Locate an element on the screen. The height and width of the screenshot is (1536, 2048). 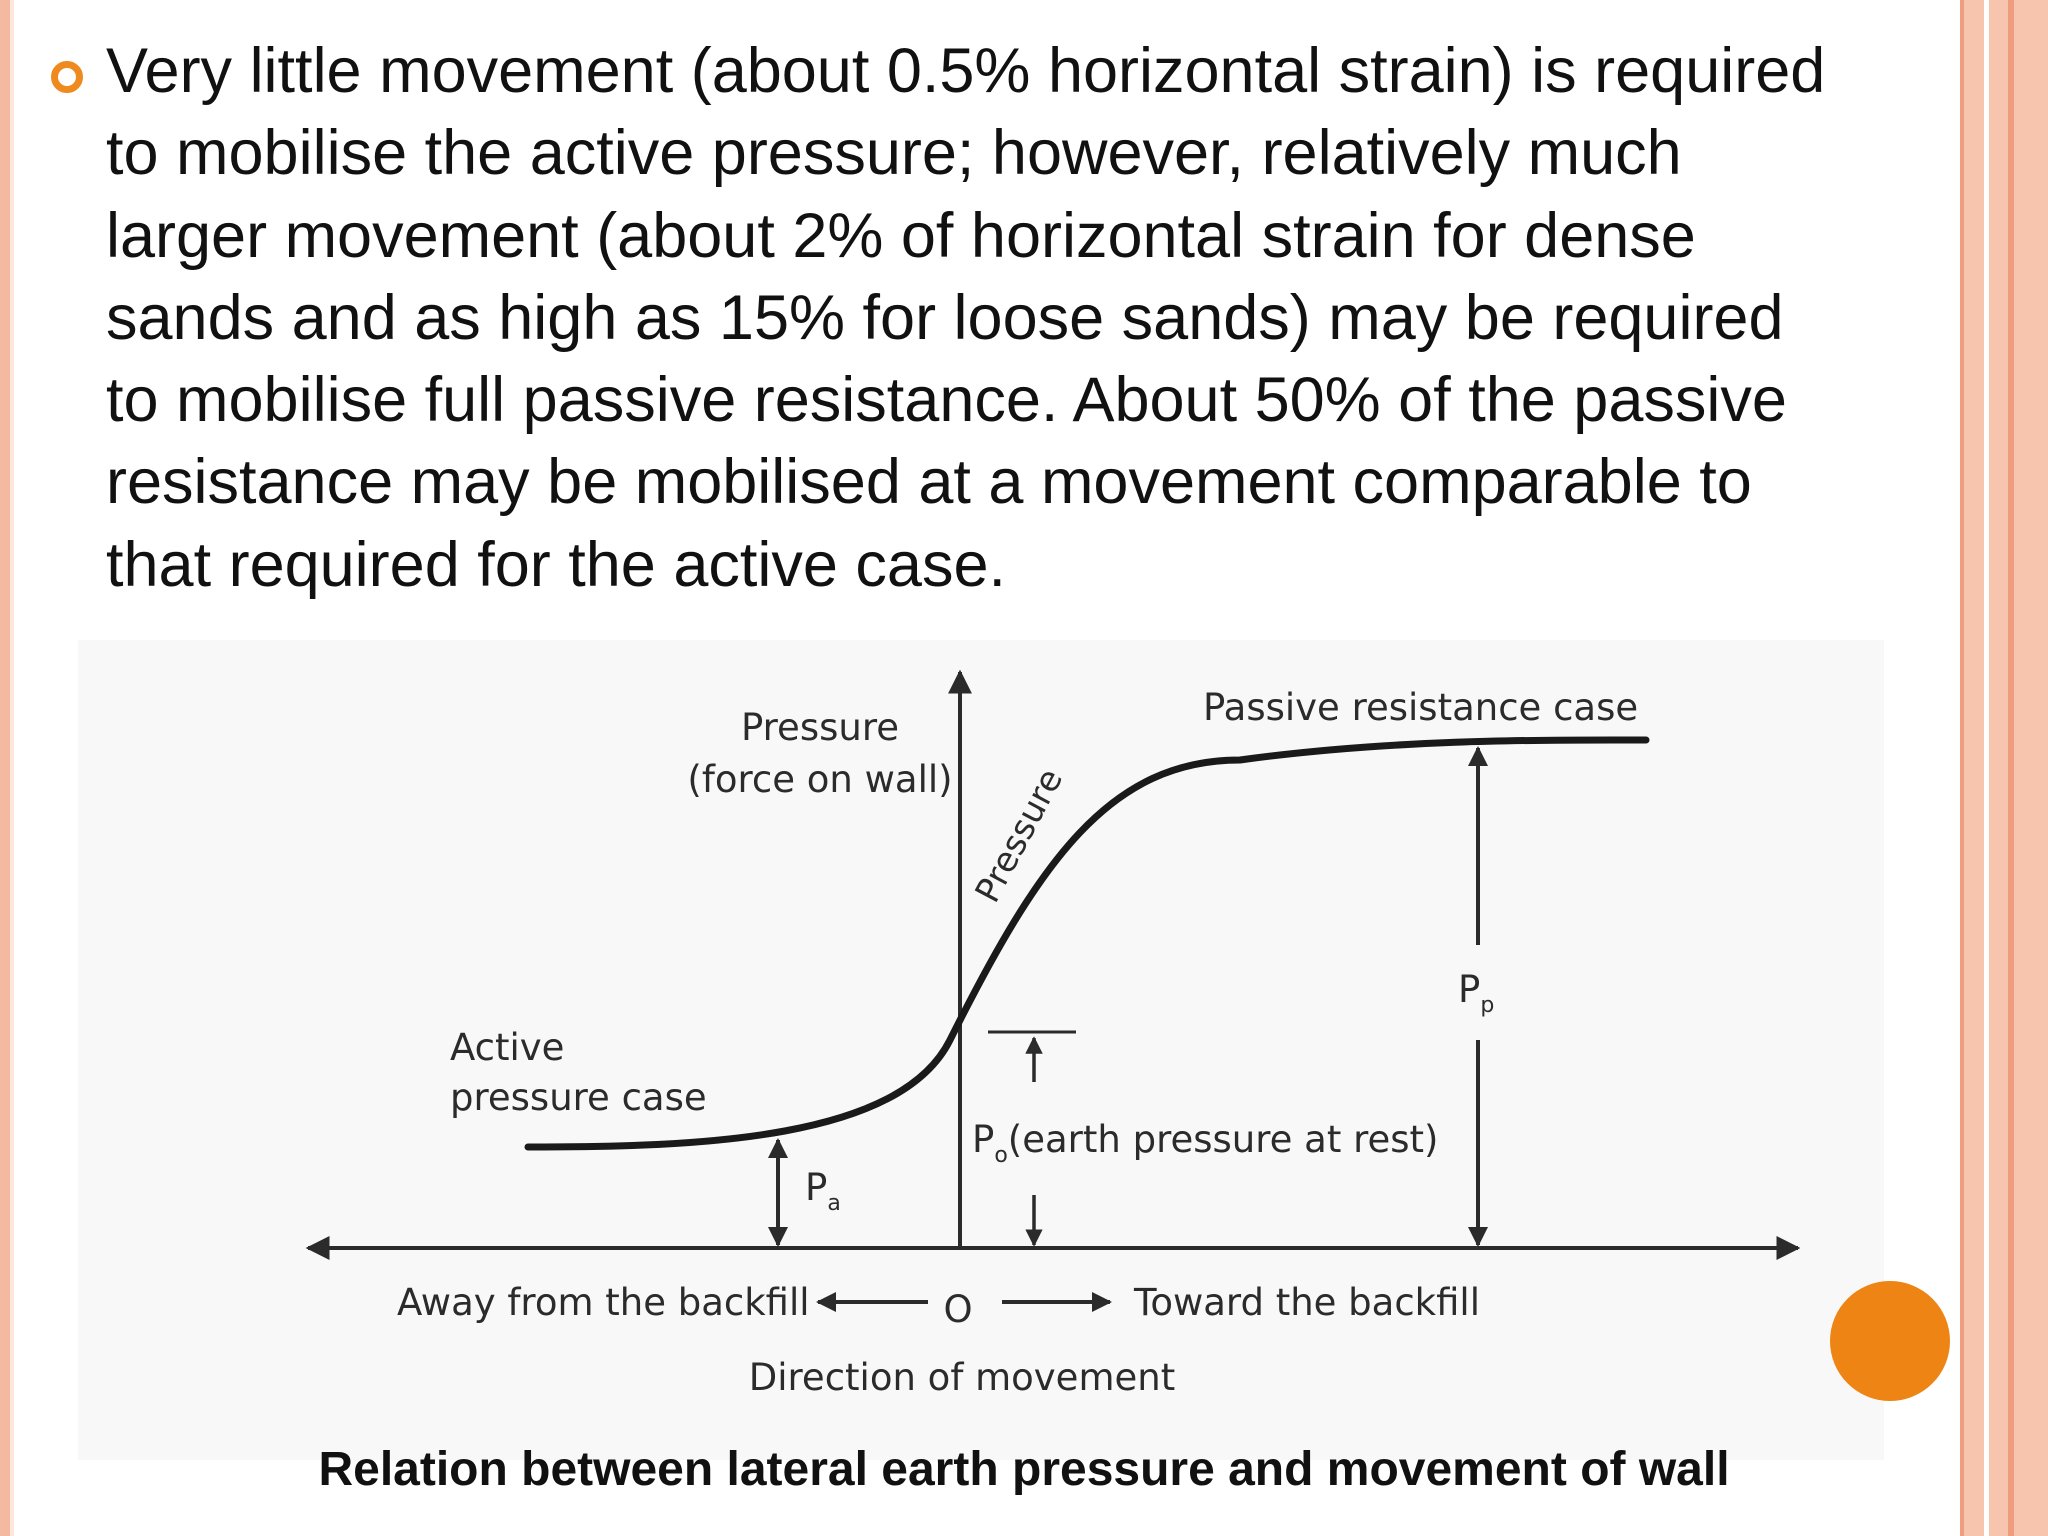
pa-label: Pa is located at coordinates (823, 1191).